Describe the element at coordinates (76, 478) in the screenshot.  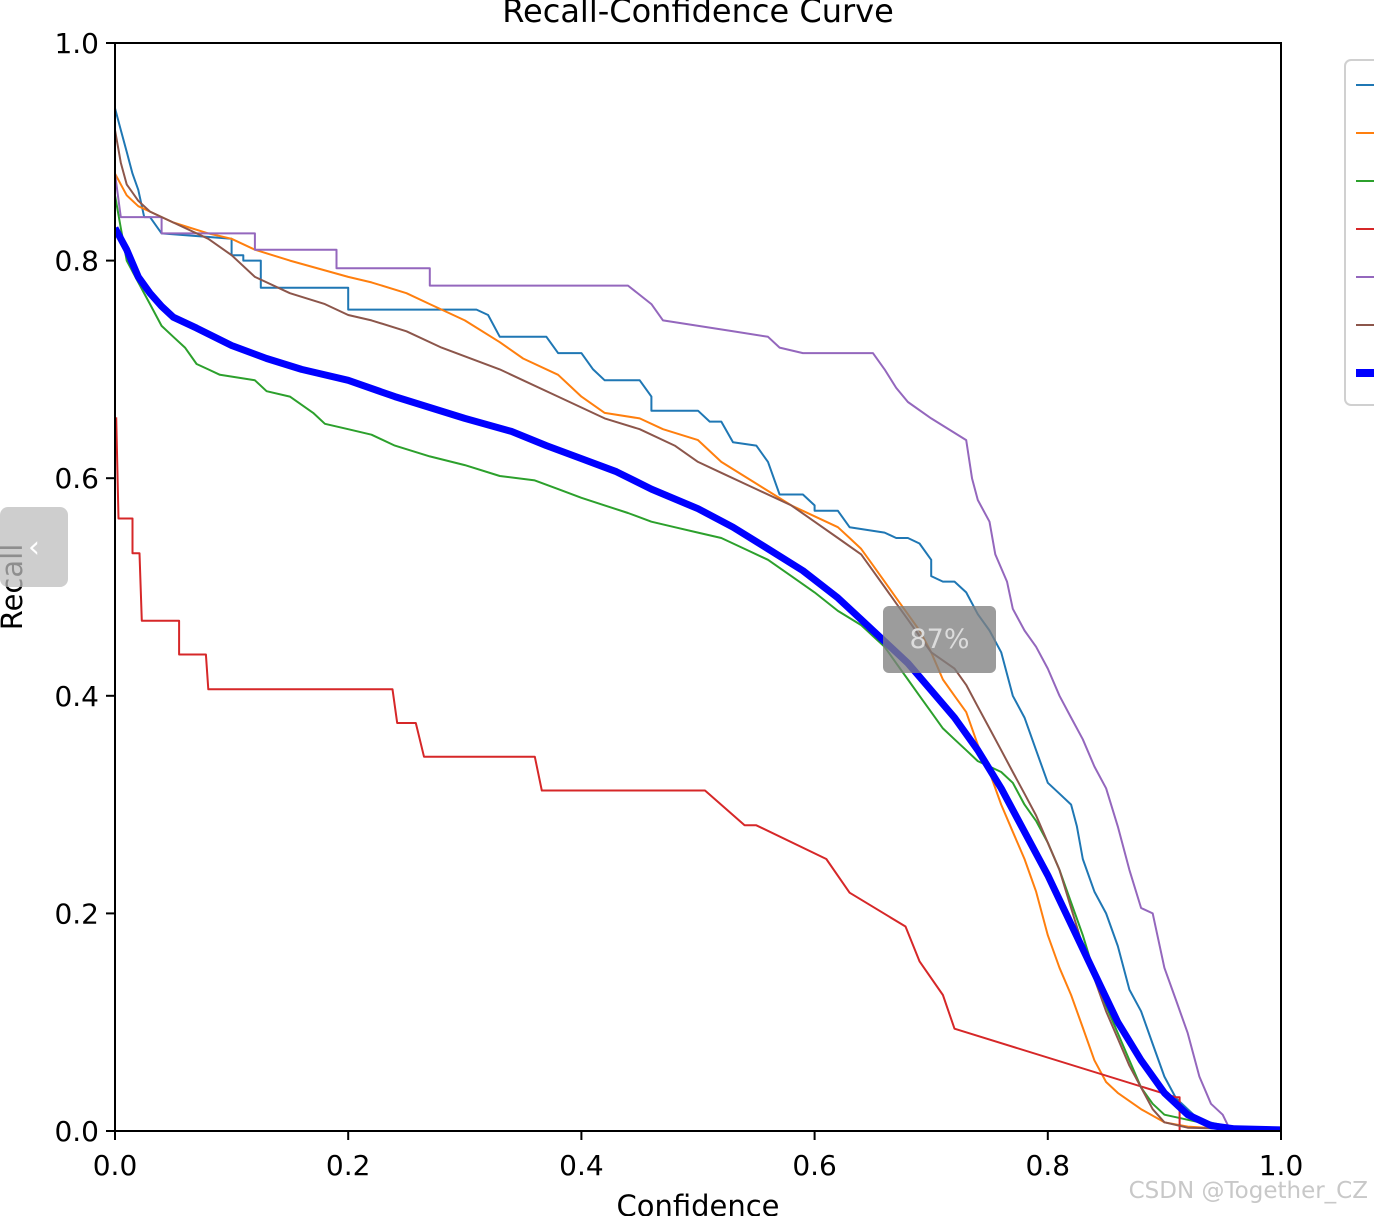
I see `y-tick-label: 0.6` at that location.